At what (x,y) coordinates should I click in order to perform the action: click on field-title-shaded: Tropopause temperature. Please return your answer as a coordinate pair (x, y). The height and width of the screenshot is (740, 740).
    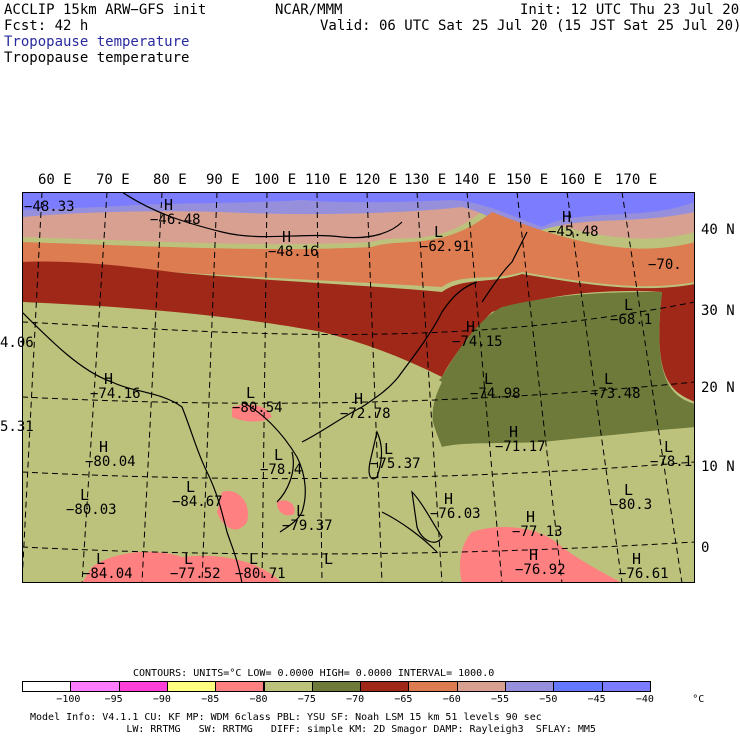
    Looking at the image, I should click on (97, 42).